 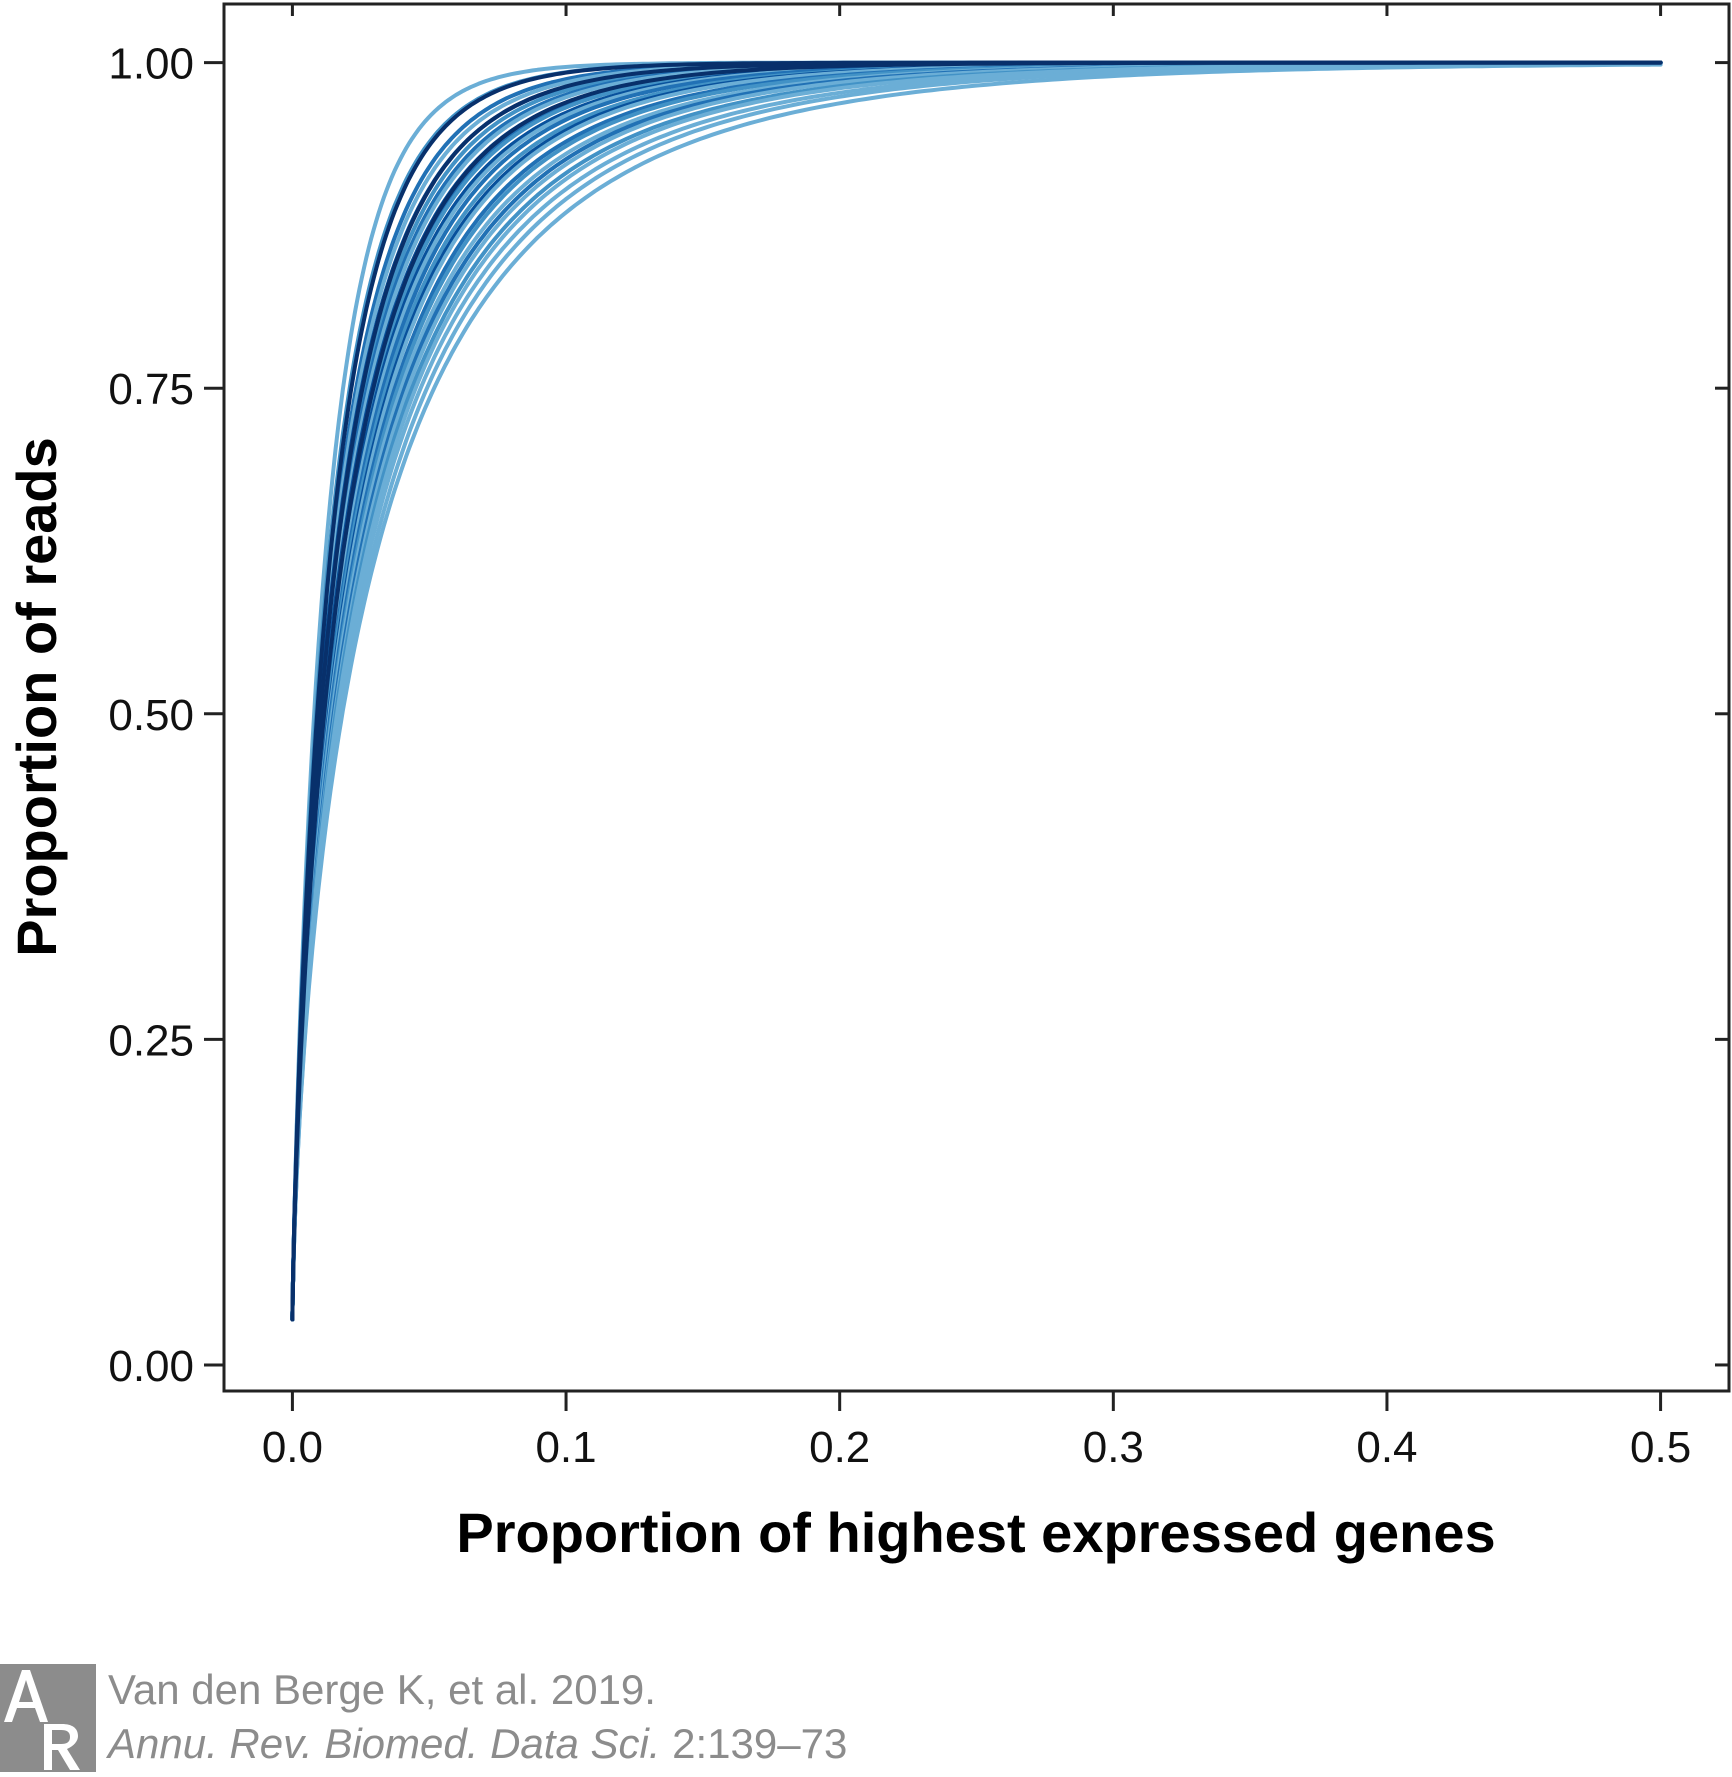 I want to click on citation-journal: Annu. Rev. Biomed. Data Sci. 2:139–73, so click(x=477, y=1744).